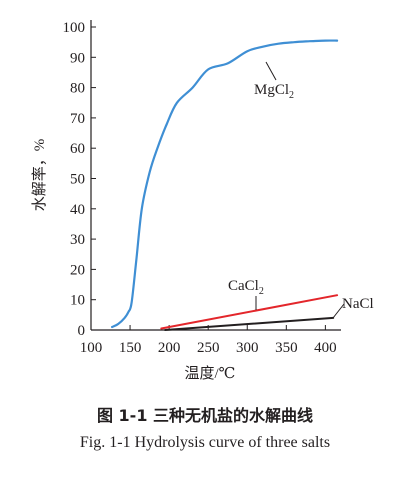 This screenshot has width=410, height=481. What do you see at coordinates (77, 180) in the screenshot?
I see `y-tick-label: 50` at bounding box center [77, 180].